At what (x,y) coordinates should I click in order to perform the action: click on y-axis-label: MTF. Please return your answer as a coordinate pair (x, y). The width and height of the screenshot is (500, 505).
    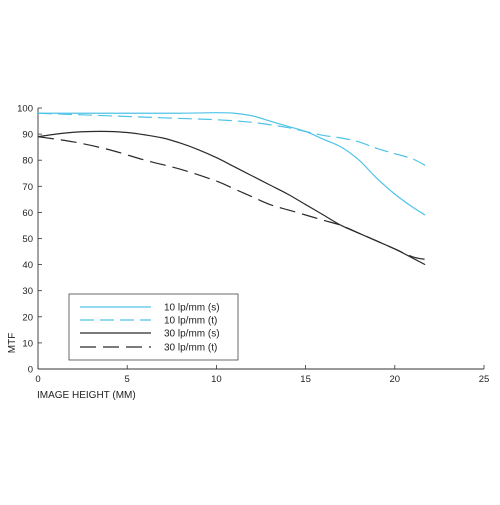
    Looking at the image, I should click on (12, 343).